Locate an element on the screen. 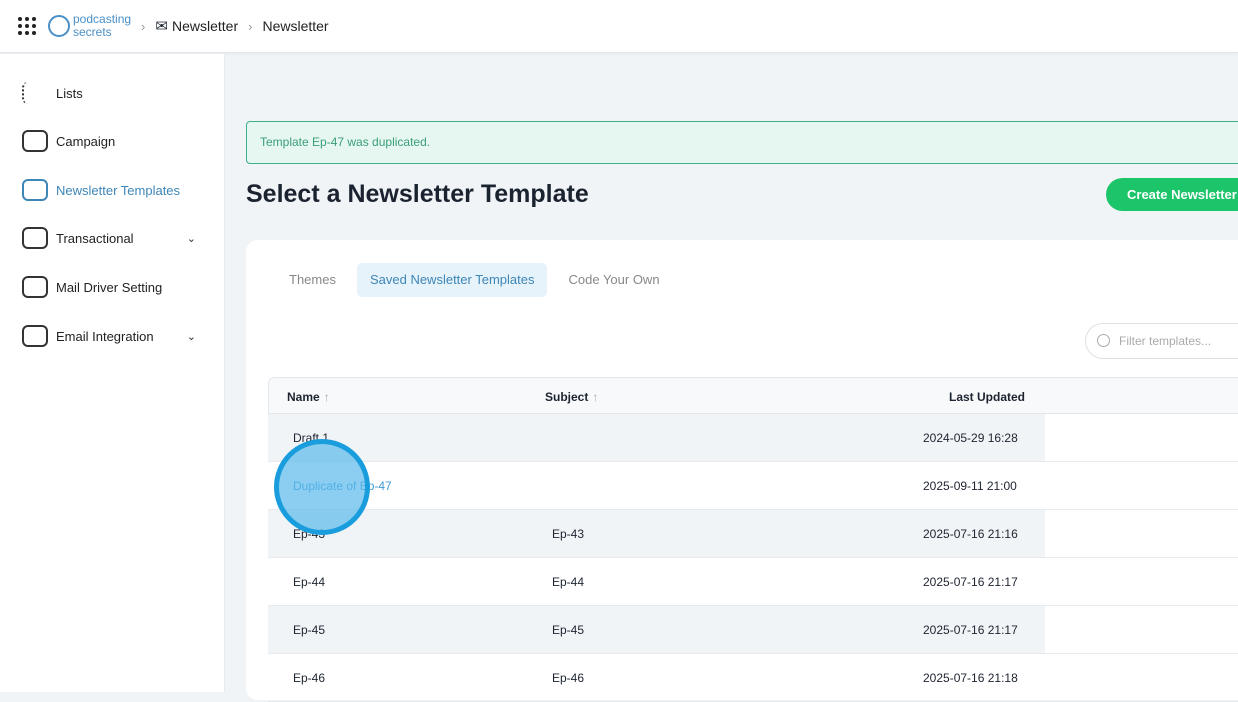  logo: podcasting secrets is located at coordinates (89, 26).